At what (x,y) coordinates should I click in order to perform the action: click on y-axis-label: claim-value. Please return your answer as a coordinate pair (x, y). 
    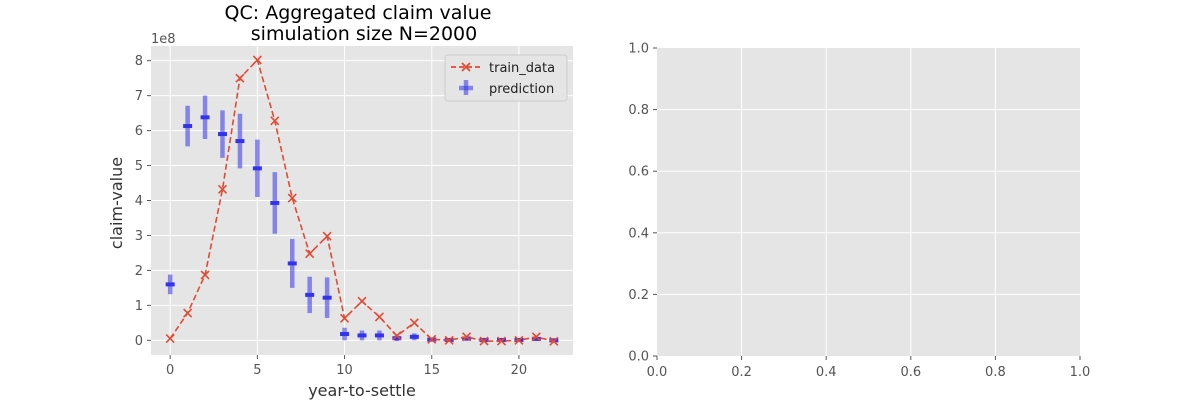
    Looking at the image, I should click on (116, 203).